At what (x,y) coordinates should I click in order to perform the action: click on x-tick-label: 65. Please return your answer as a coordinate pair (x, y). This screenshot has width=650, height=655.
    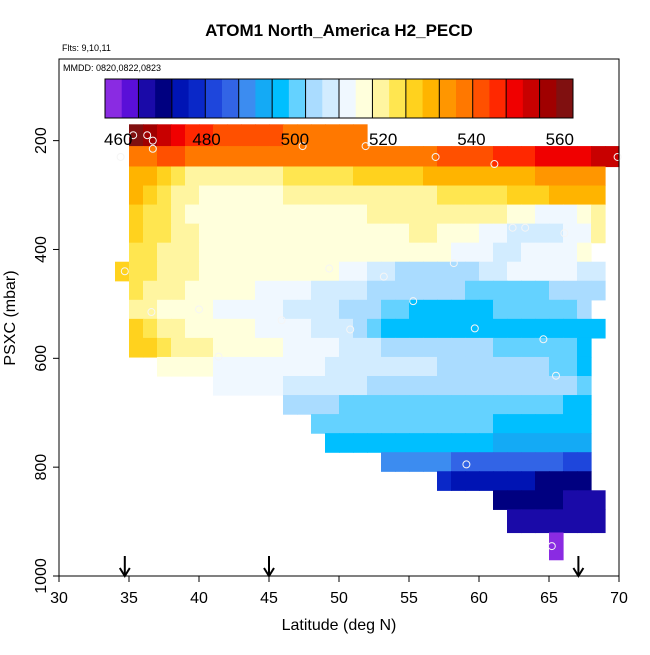
    Looking at the image, I should click on (549, 598).